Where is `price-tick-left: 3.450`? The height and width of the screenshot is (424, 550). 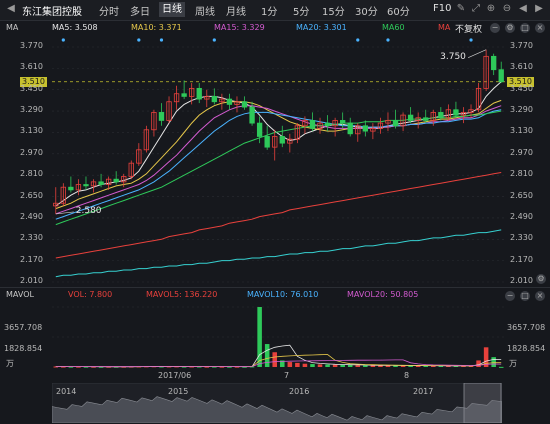
price-tick-left: 3.450 is located at coordinates (31, 88).